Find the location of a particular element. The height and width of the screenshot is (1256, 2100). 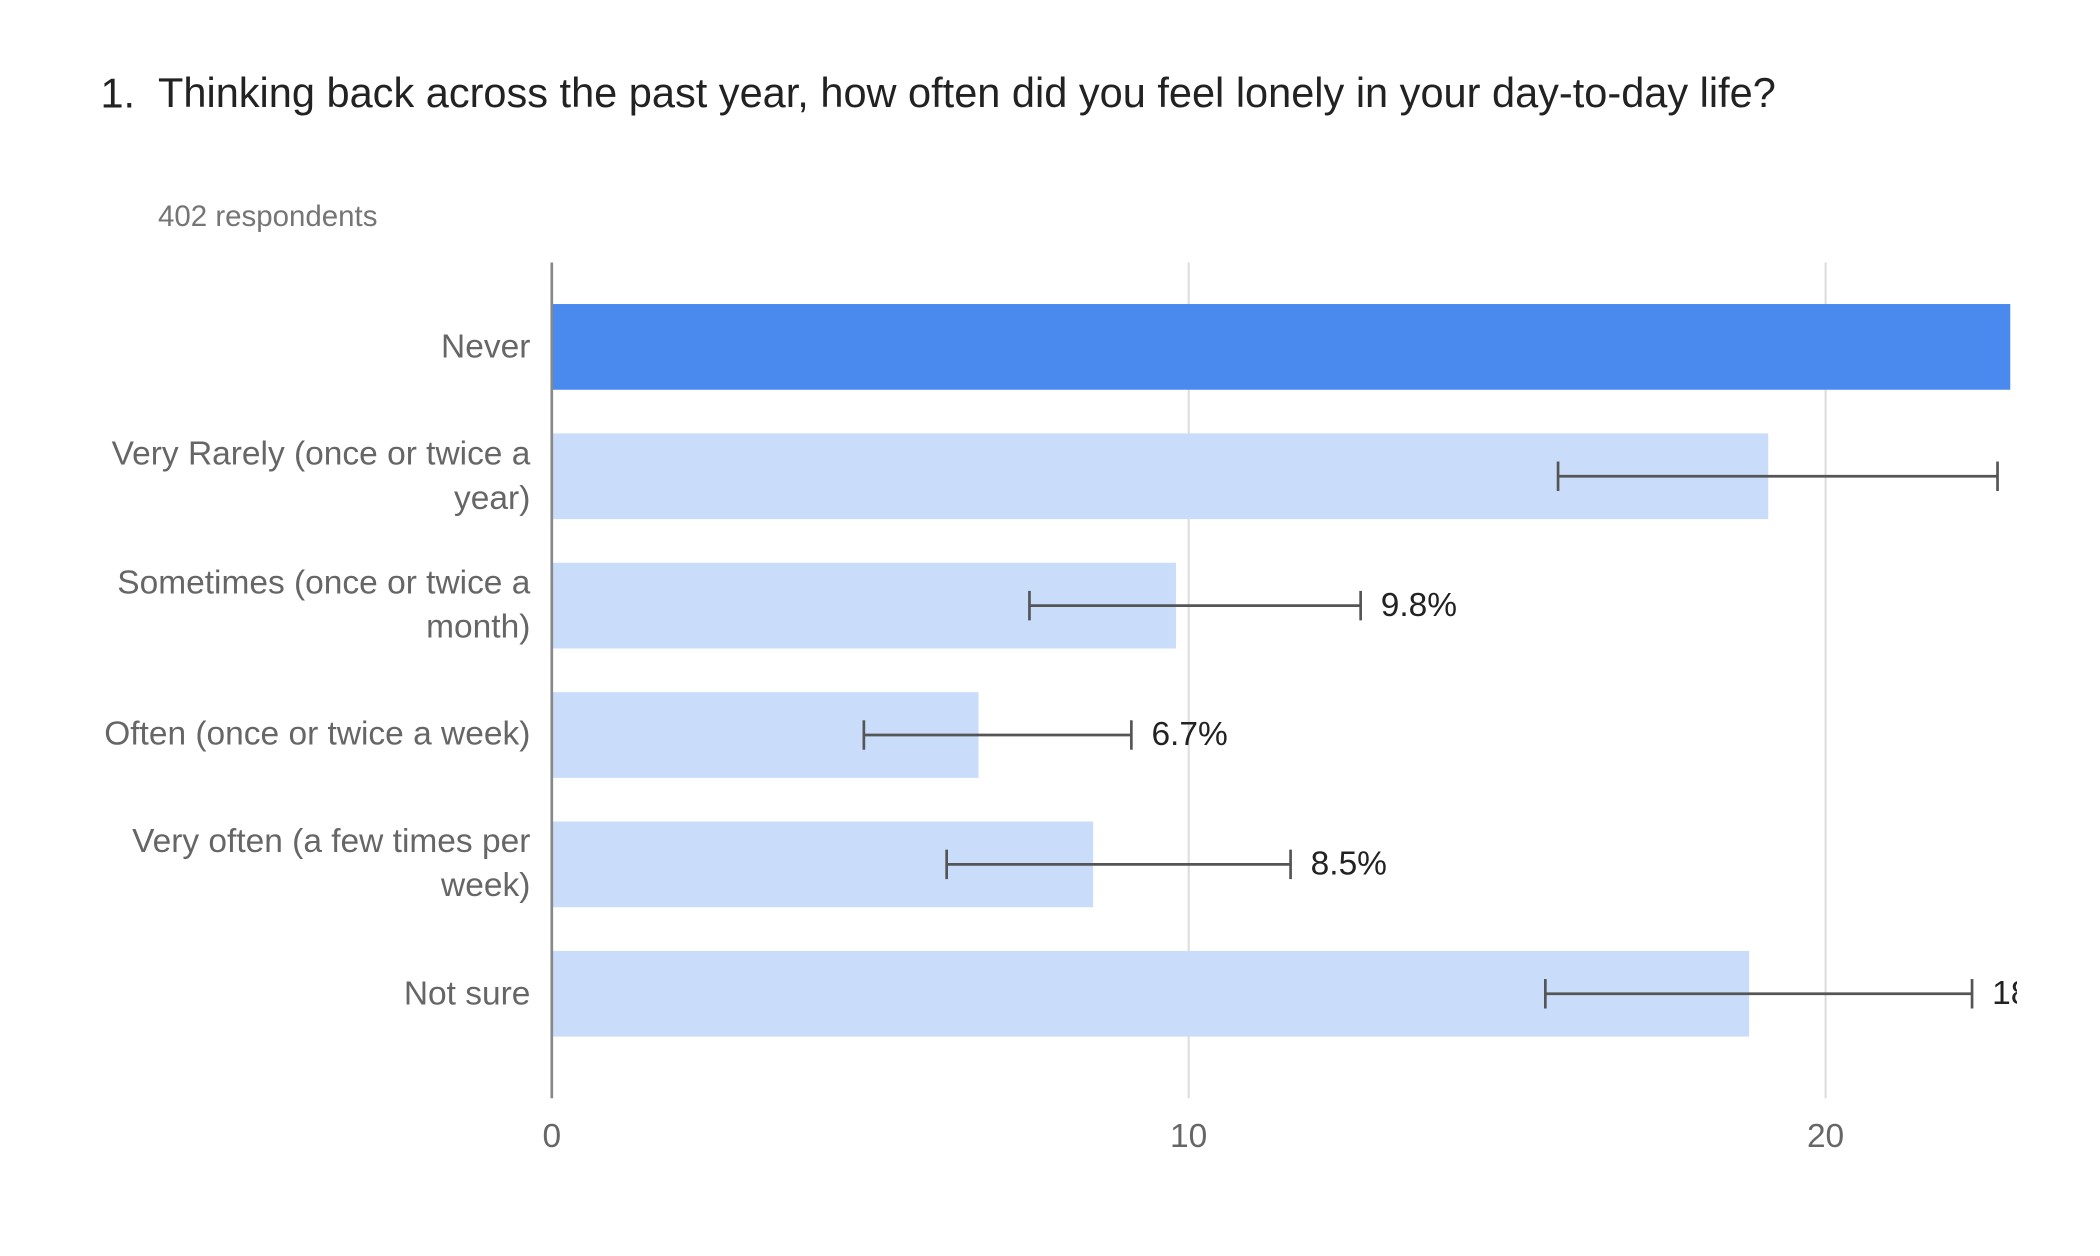

question-number: 1. is located at coordinates (117, 92).